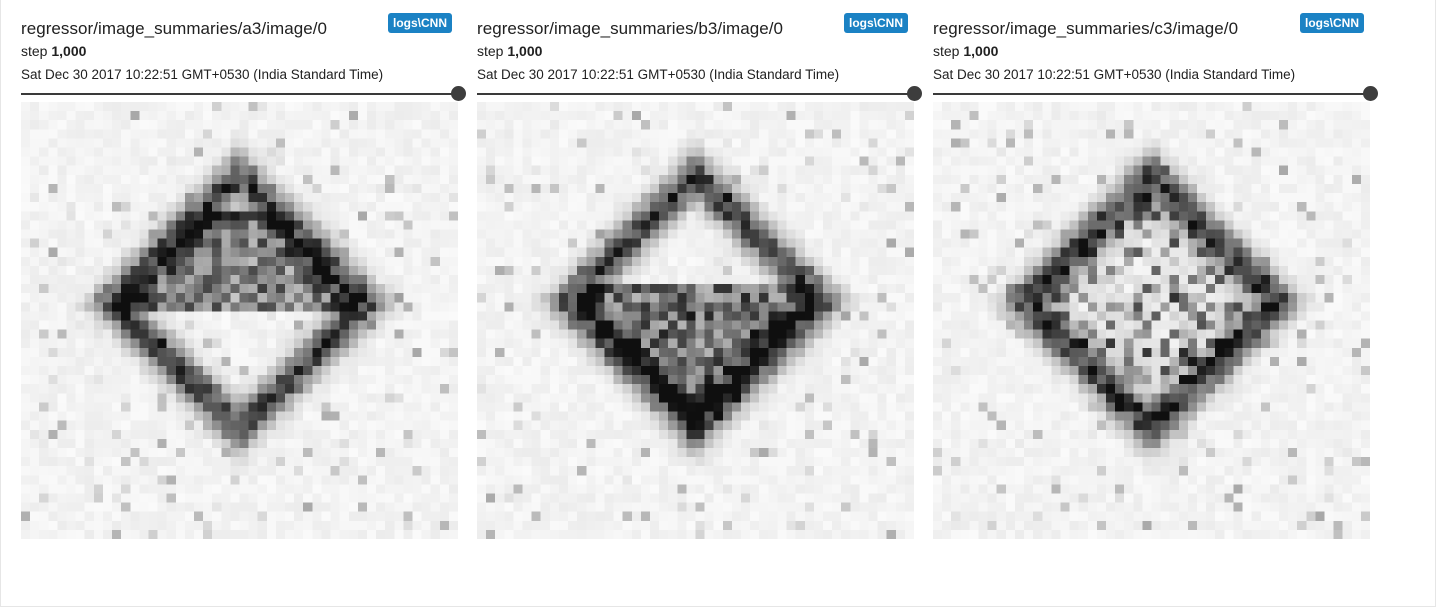  What do you see at coordinates (174, 28) in the screenshot?
I see `card-title: regressor/image_summaries/a3/image/0` at bounding box center [174, 28].